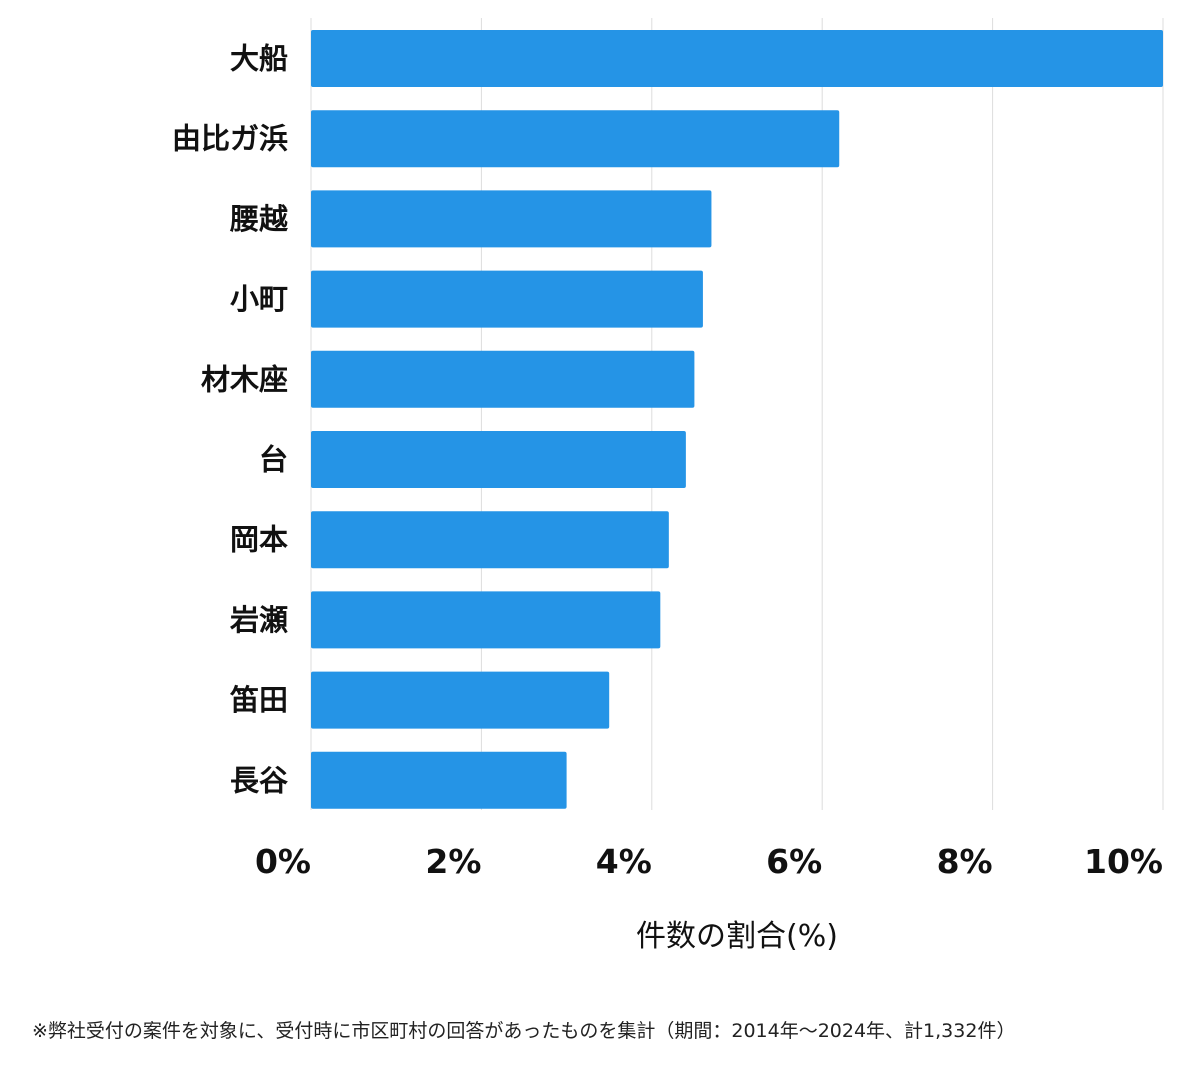 The image size is (1200, 1069). I want to click on x-tick-label-2: 4%, so click(624, 861).